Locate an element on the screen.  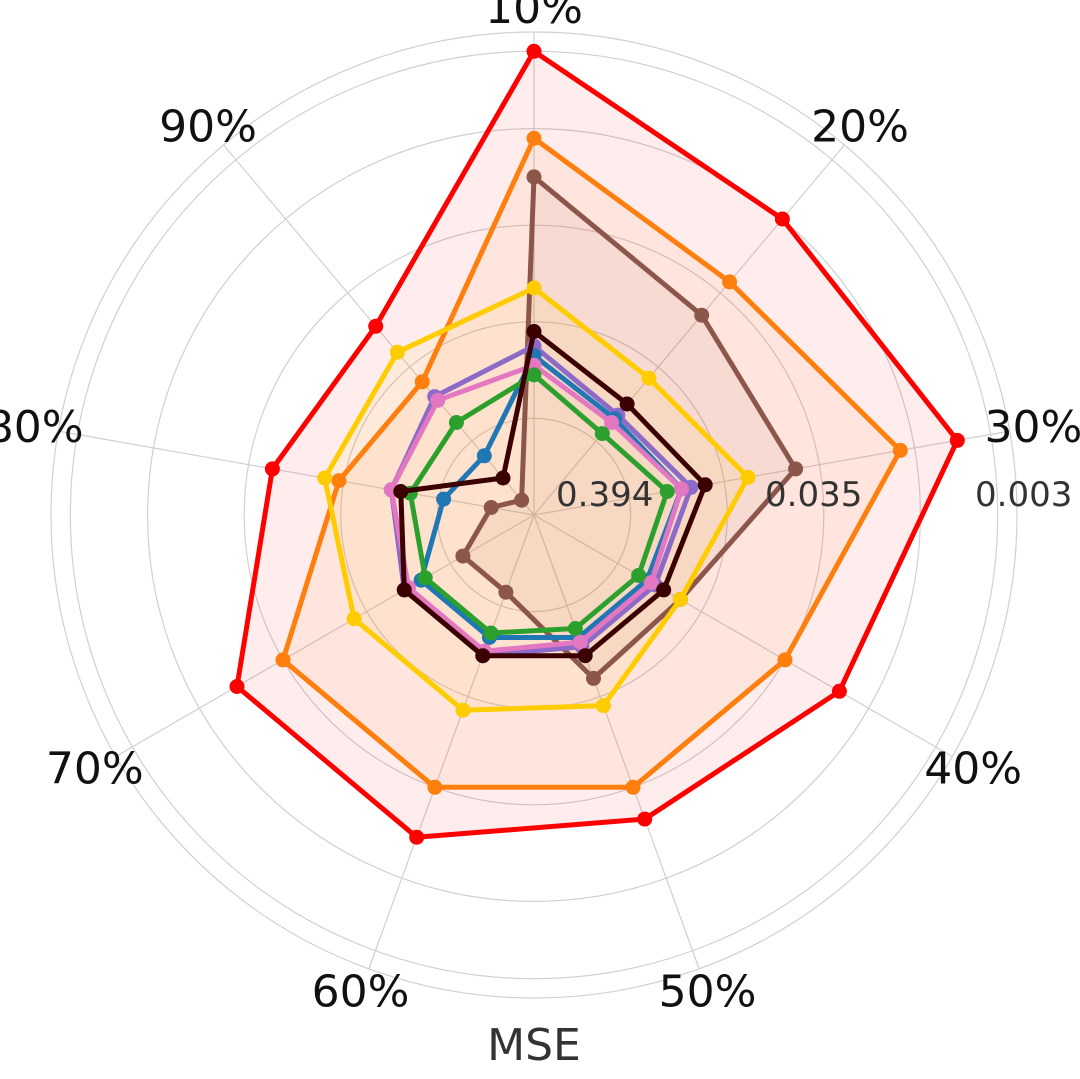
x-axis-label: MSE is located at coordinates (534, 1045).